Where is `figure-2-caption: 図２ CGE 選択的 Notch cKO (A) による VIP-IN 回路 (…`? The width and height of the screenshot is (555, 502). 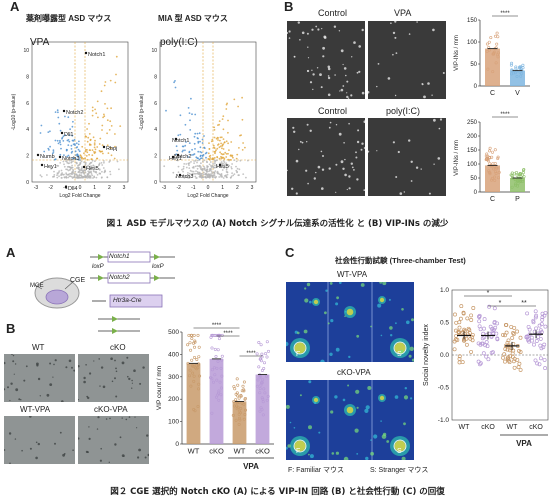
figure-2-caption: 図２ CGE 選択的 Notch cKO (A) による VIP-IN 回路 (… is located at coordinates (277, 492).